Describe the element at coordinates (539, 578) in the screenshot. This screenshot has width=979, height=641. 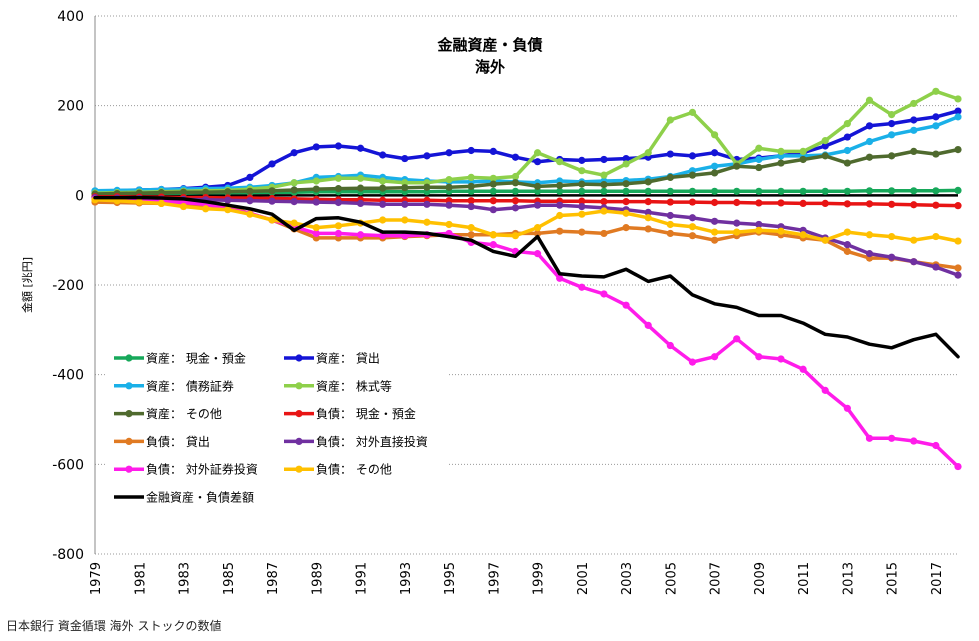
I see `x-tick-label: 1999` at that location.